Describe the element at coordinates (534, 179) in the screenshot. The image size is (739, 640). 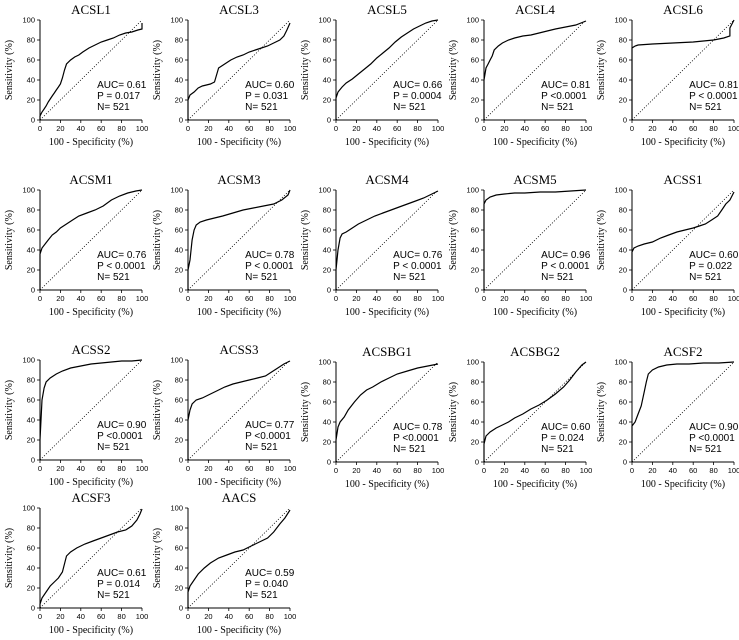
I see `chart-title: ACSM5` at that location.